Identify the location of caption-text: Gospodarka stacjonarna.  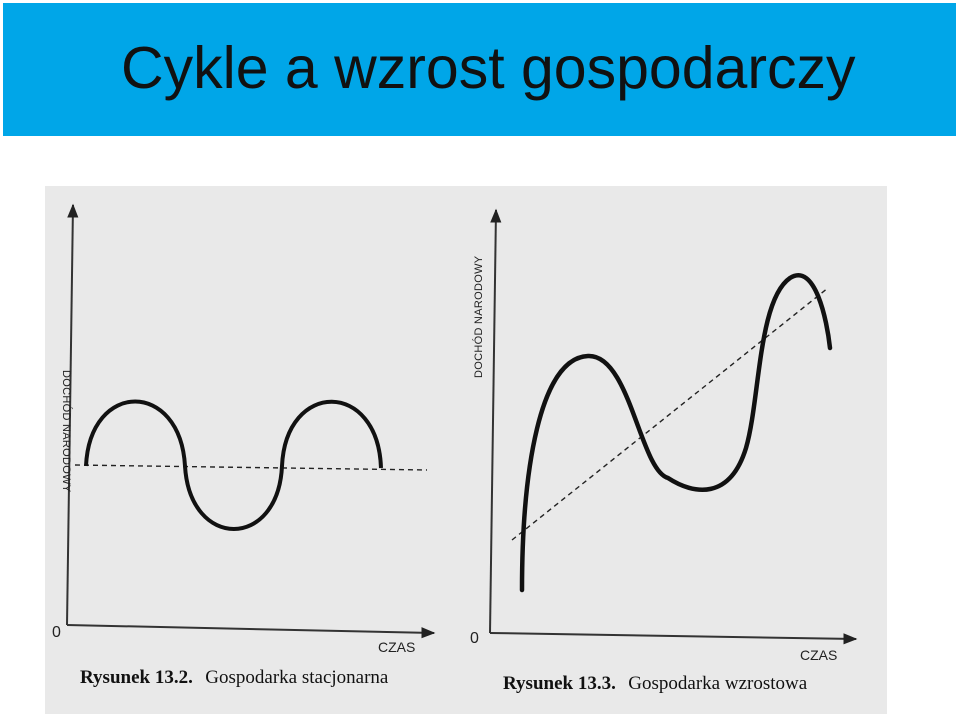
(297, 677).